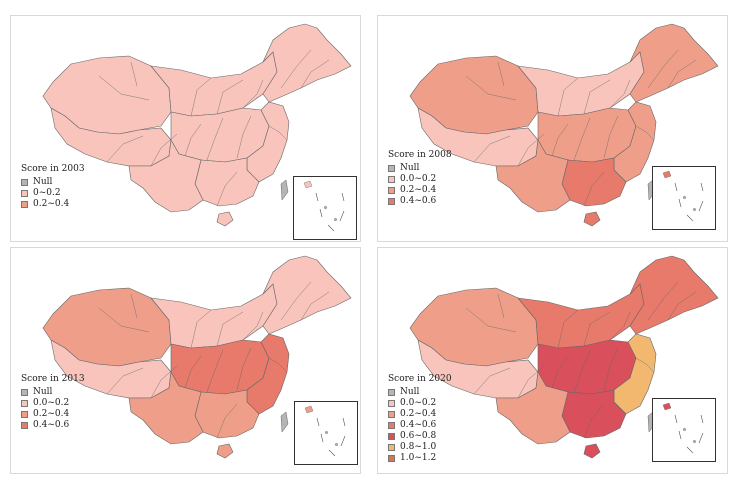 The image size is (738, 488). I want to click on legend-items: Null 0.0~0.2 0.2~0.4 0.4~0.6, so click(420, 185).